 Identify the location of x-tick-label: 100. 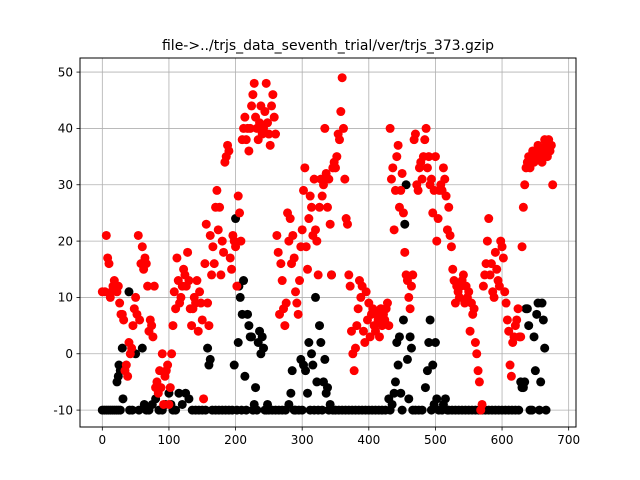
(168, 440).